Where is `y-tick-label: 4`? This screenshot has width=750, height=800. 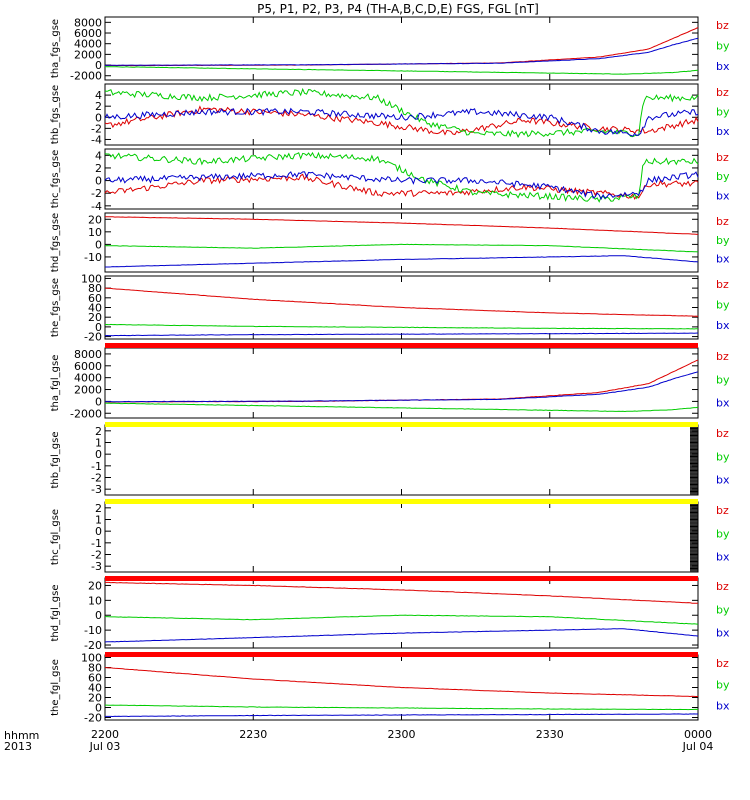
y-tick-label: 4 is located at coordinates (98, 155).